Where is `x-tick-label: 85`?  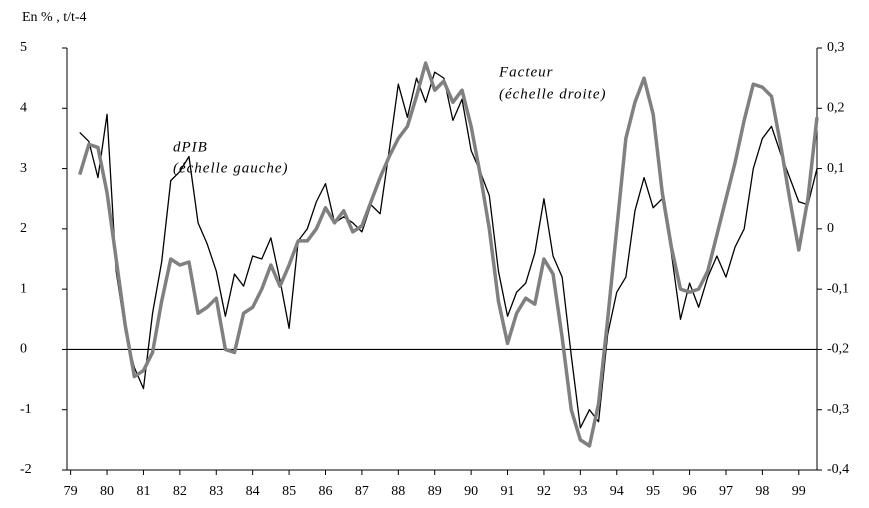 x-tick-label: 85 is located at coordinates (289, 491).